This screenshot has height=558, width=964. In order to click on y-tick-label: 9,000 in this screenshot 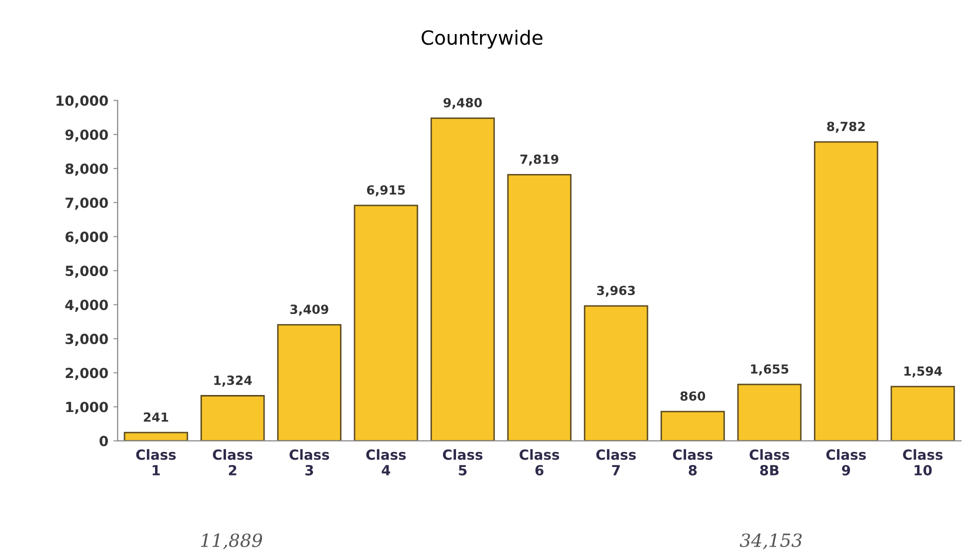, I will do `click(86, 135)`.